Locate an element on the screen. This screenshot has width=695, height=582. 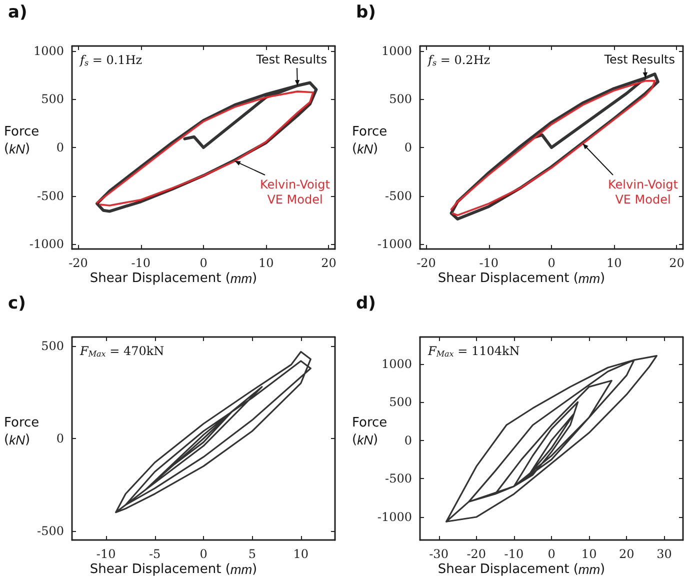
x-tick-label: 30 is located at coordinates (664, 554).